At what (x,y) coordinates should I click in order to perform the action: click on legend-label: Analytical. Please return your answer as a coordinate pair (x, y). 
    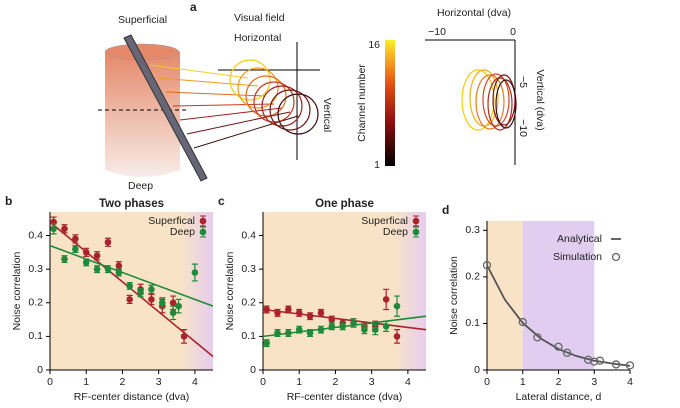
    Looking at the image, I should click on (579, 239).